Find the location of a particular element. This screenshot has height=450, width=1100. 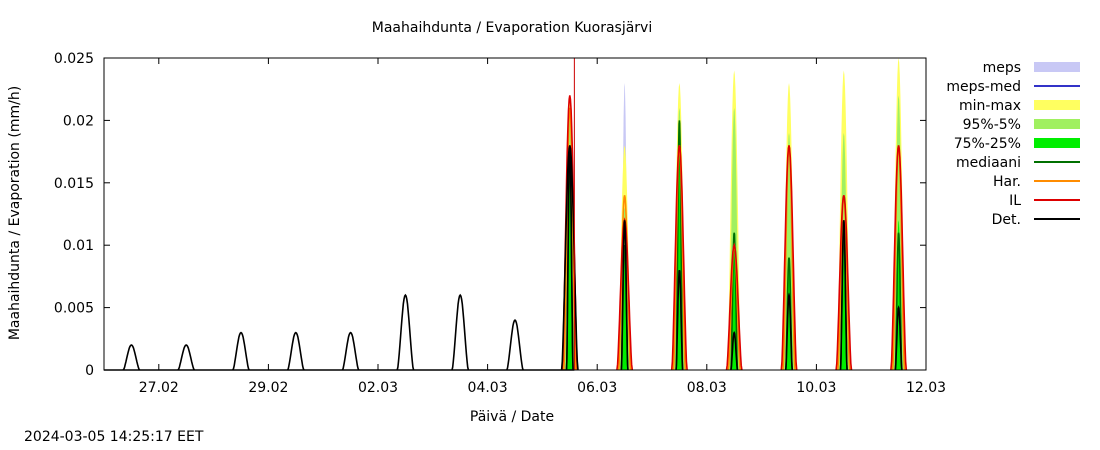

x-tick-label: 12.03 is located at coordinates (926, 388).